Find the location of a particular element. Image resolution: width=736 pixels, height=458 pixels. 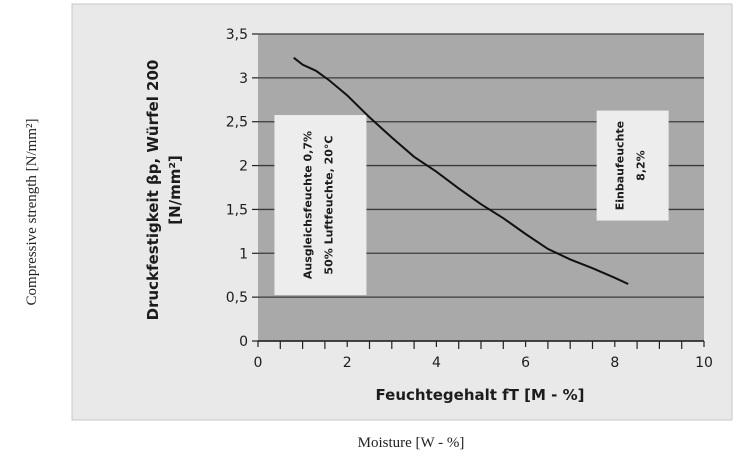

annotation-text: 50% Luftfeuchte, 20°C is located at coordinates (328, 204).